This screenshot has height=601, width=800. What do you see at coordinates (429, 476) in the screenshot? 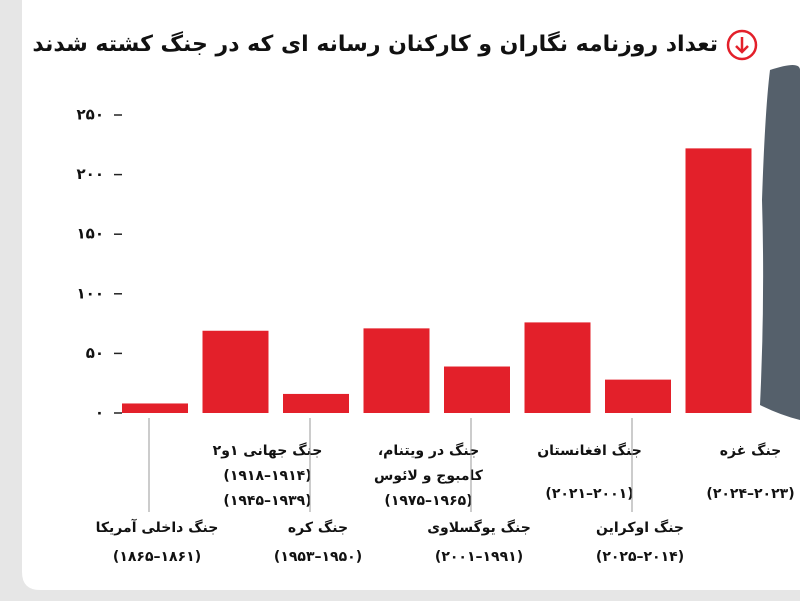
I see `x-tick-label: کامبوج و لائوس` at bounding box center [429, 476].